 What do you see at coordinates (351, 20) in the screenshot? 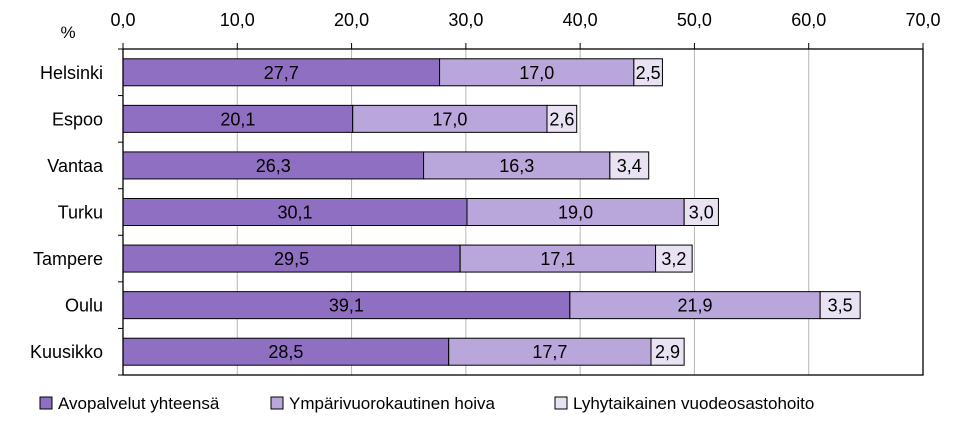
I see `x-tick-label: 20,0` at bounding box center [351, 20].